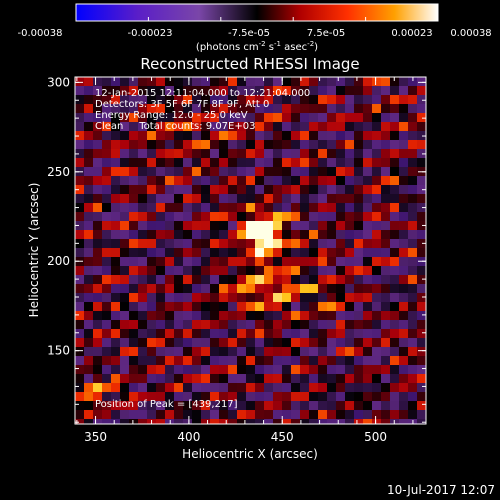 The height and width of the screenshot is (500, 500). I want to click on y-tick-label: 250, so click(58, 172).